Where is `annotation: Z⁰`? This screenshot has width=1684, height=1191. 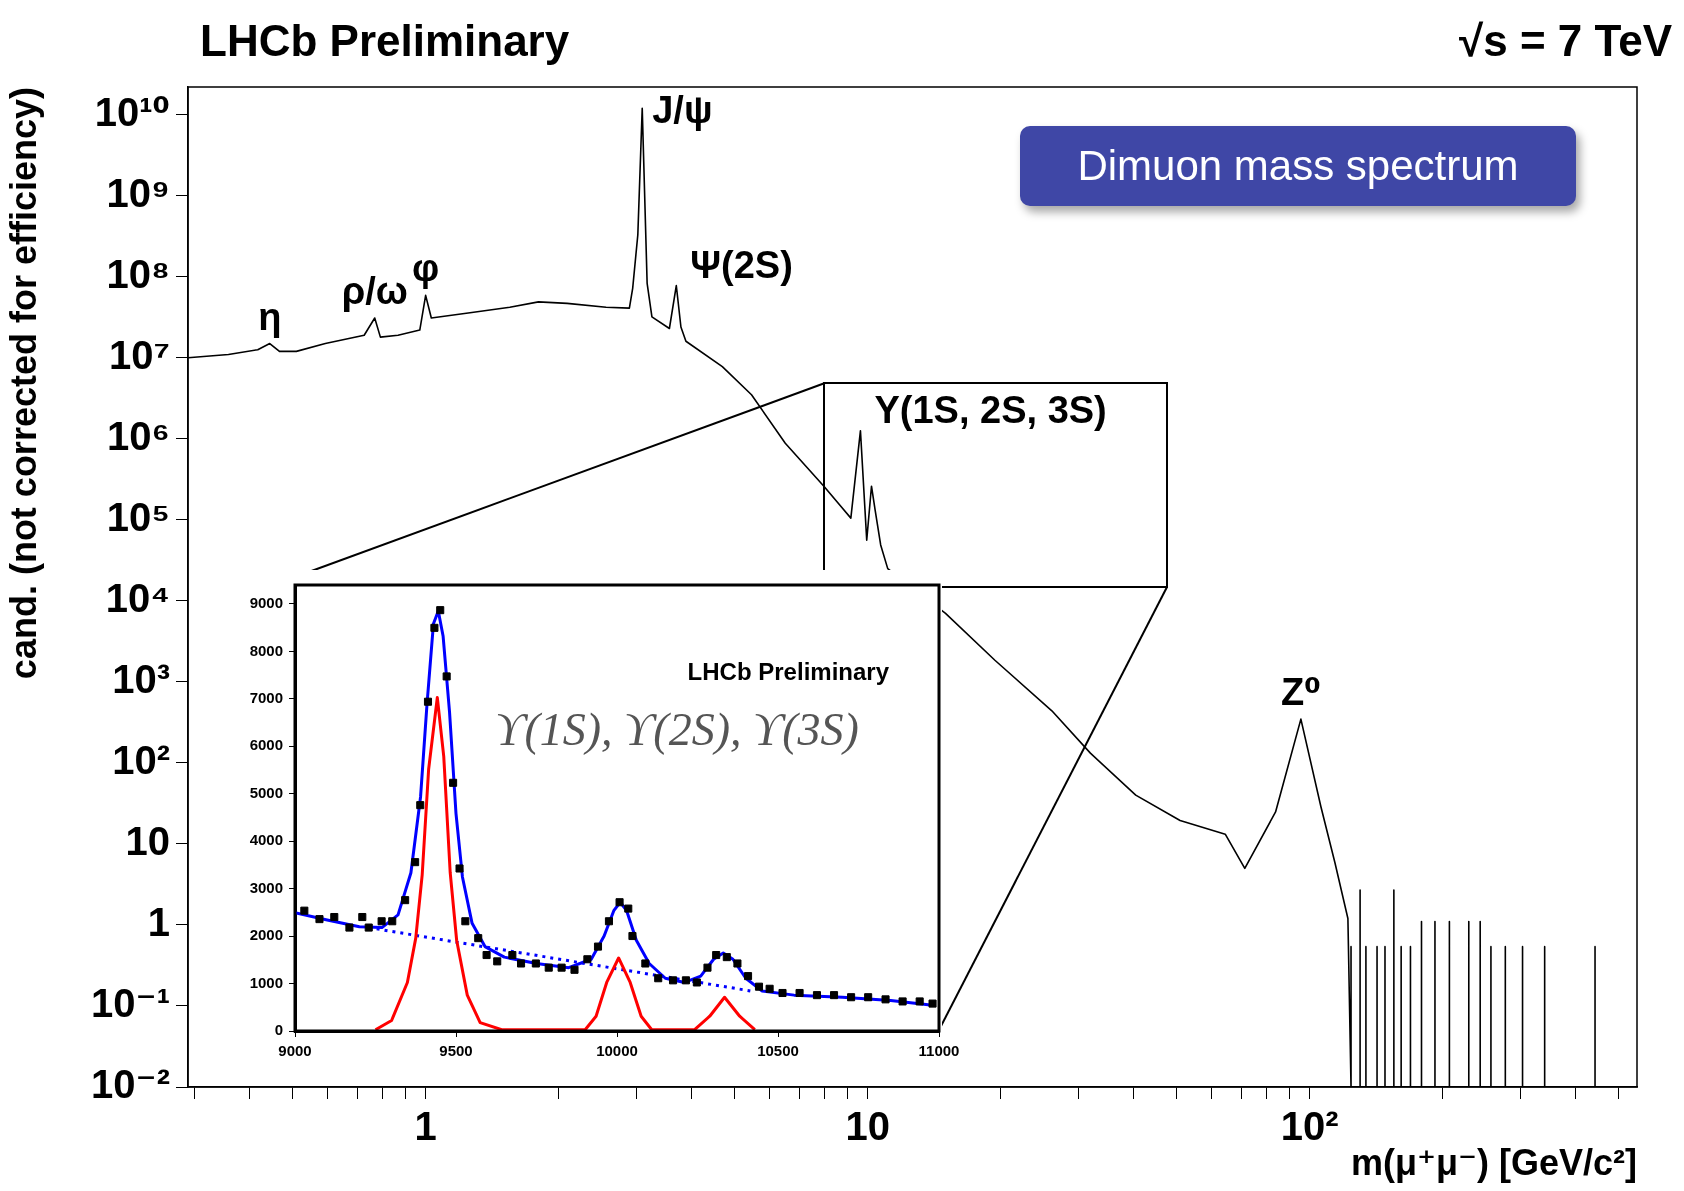 annotation: Z⁰ is located at coordinates (1300, 692).